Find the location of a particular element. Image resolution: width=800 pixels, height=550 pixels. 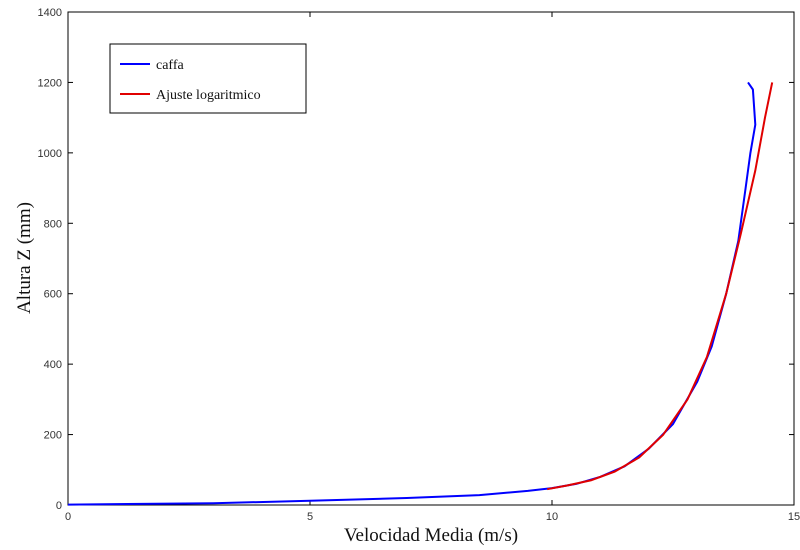

x-axis-title: Velocidad Media (m/s) is located at coordinates (431, 535).